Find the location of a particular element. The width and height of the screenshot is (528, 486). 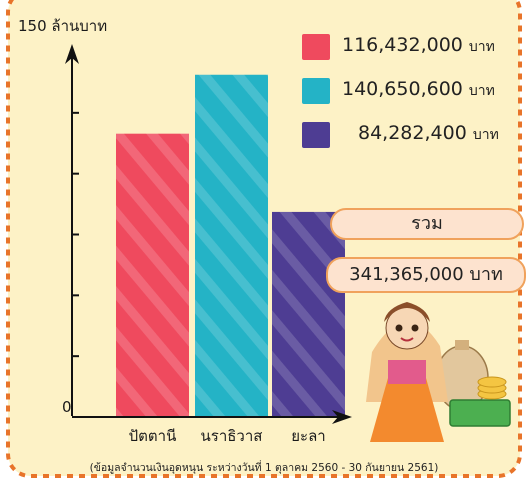

total-value-pill: 341,365,000 บาท is located at coordinates (426, 275).